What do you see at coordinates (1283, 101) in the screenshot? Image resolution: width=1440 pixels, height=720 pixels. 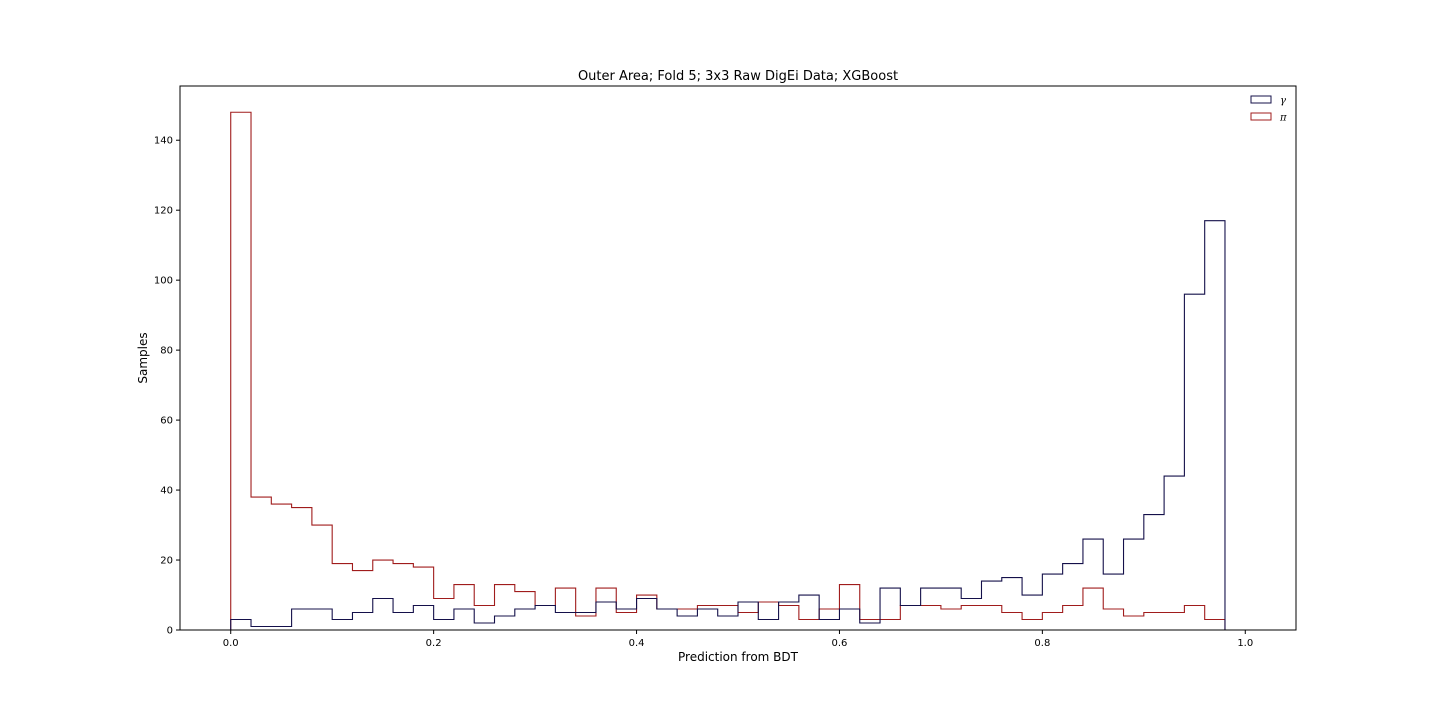 I see `legend-label-gamma: γ` at bounding box center [1283, 101].